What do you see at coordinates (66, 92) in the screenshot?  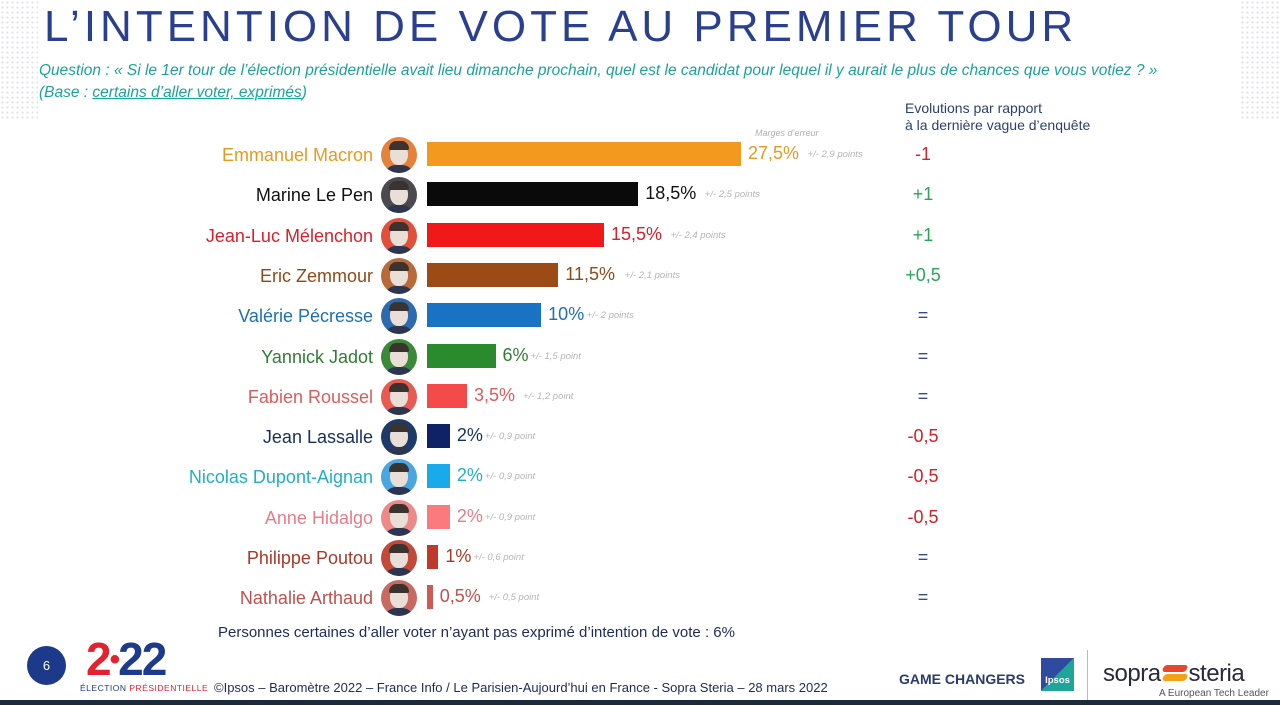 I see `base-prefix: (Base :` at bounding box center [66, 92].